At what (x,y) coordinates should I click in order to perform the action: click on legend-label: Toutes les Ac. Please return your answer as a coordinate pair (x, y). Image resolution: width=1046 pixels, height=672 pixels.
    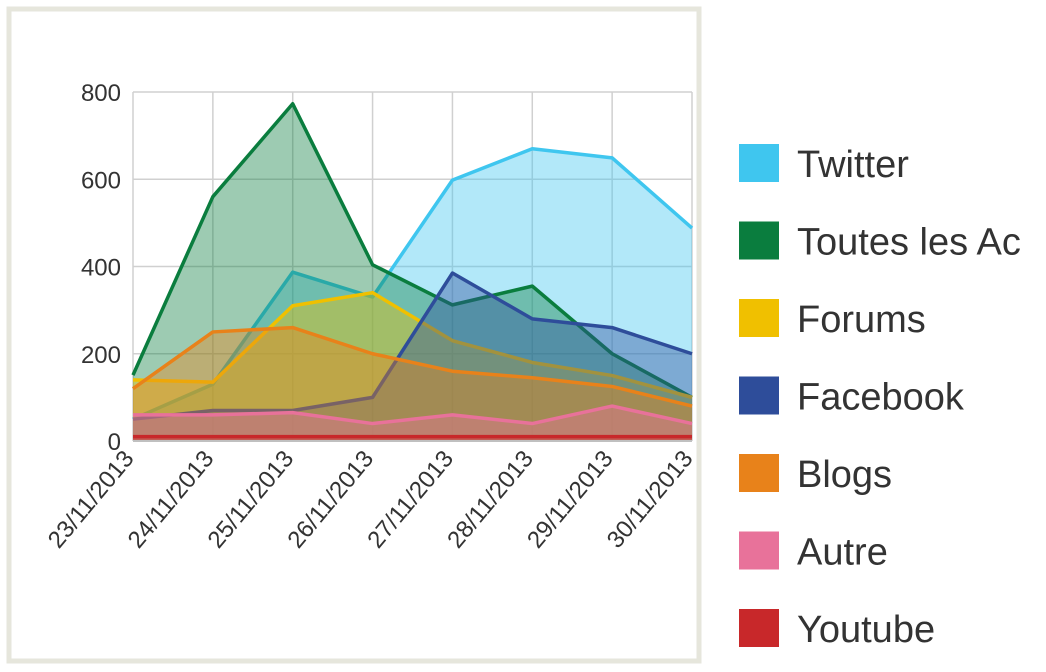
    Looking at the image, I should click on (909, 243).